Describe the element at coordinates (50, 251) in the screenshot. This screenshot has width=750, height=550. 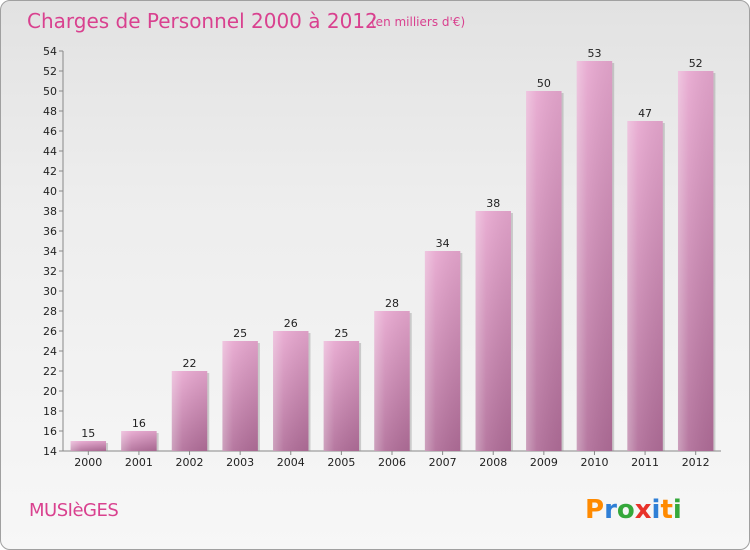
I see `y-tick-label: 34` at that location.